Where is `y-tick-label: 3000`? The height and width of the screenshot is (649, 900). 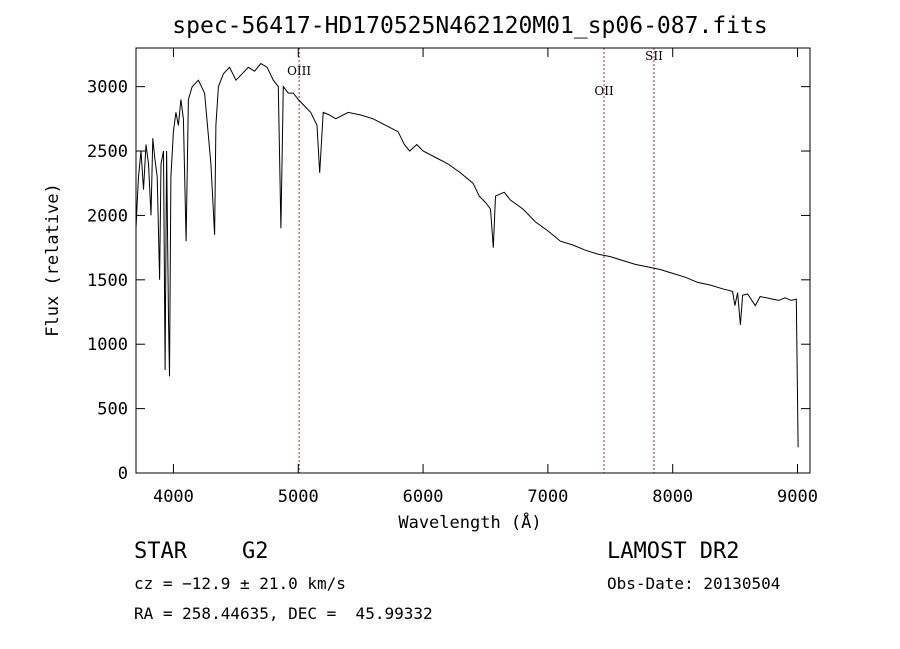
y-tick-label: 3000 is located at coordinates (107, 88).